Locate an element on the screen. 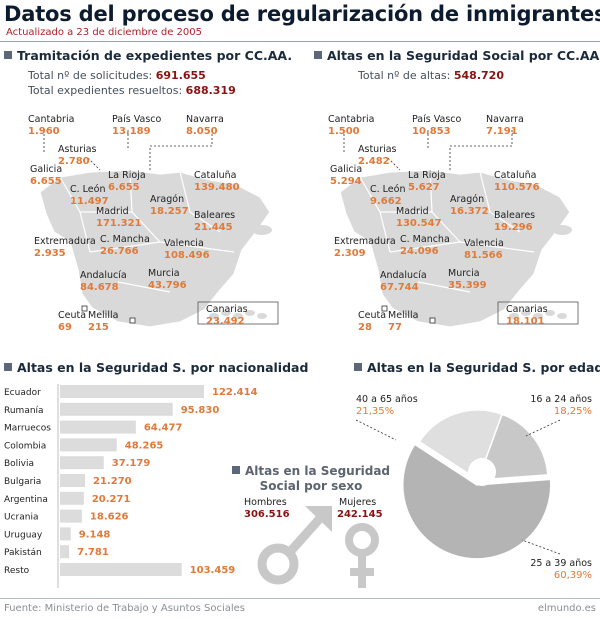 This screenshot has width=600, height=620. right-region-name-extremadura: Extremadura is located at coordinates (365, 241).